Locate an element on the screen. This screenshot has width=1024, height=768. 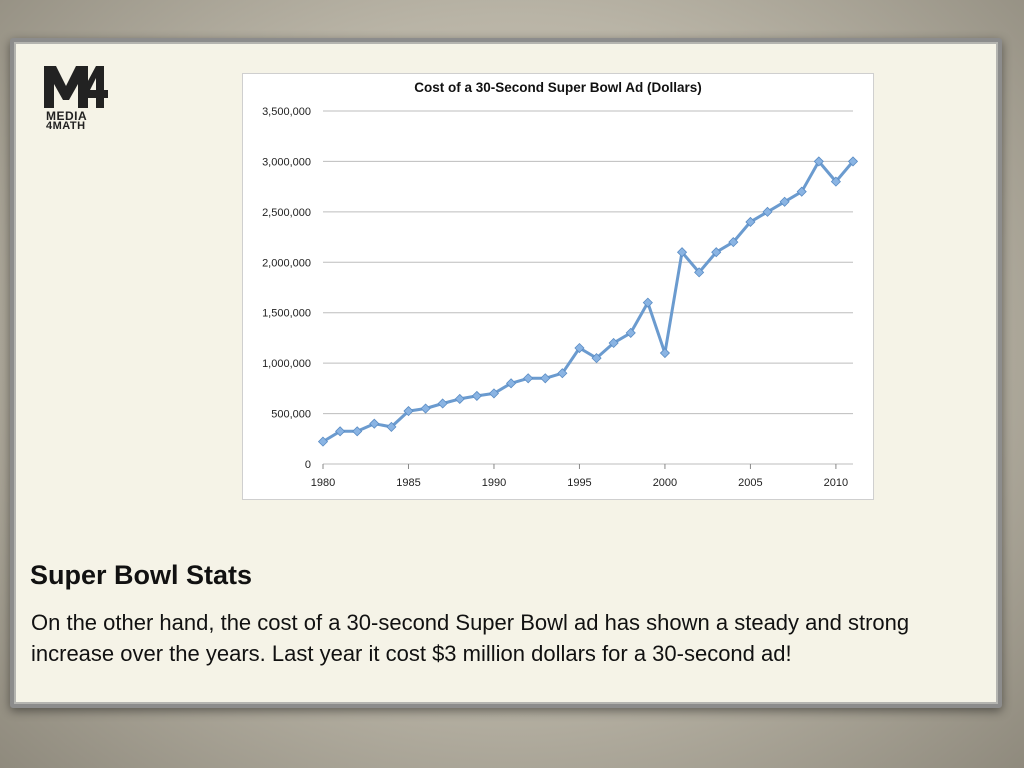
y-tick-label: 500,000 is located at coordinates (291, 415).